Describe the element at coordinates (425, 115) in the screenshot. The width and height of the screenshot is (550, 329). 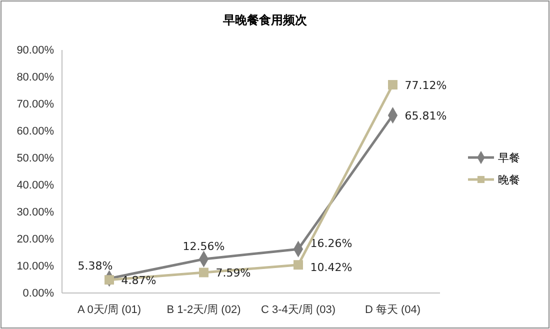
I see `data-label: 65.81%` at that location.